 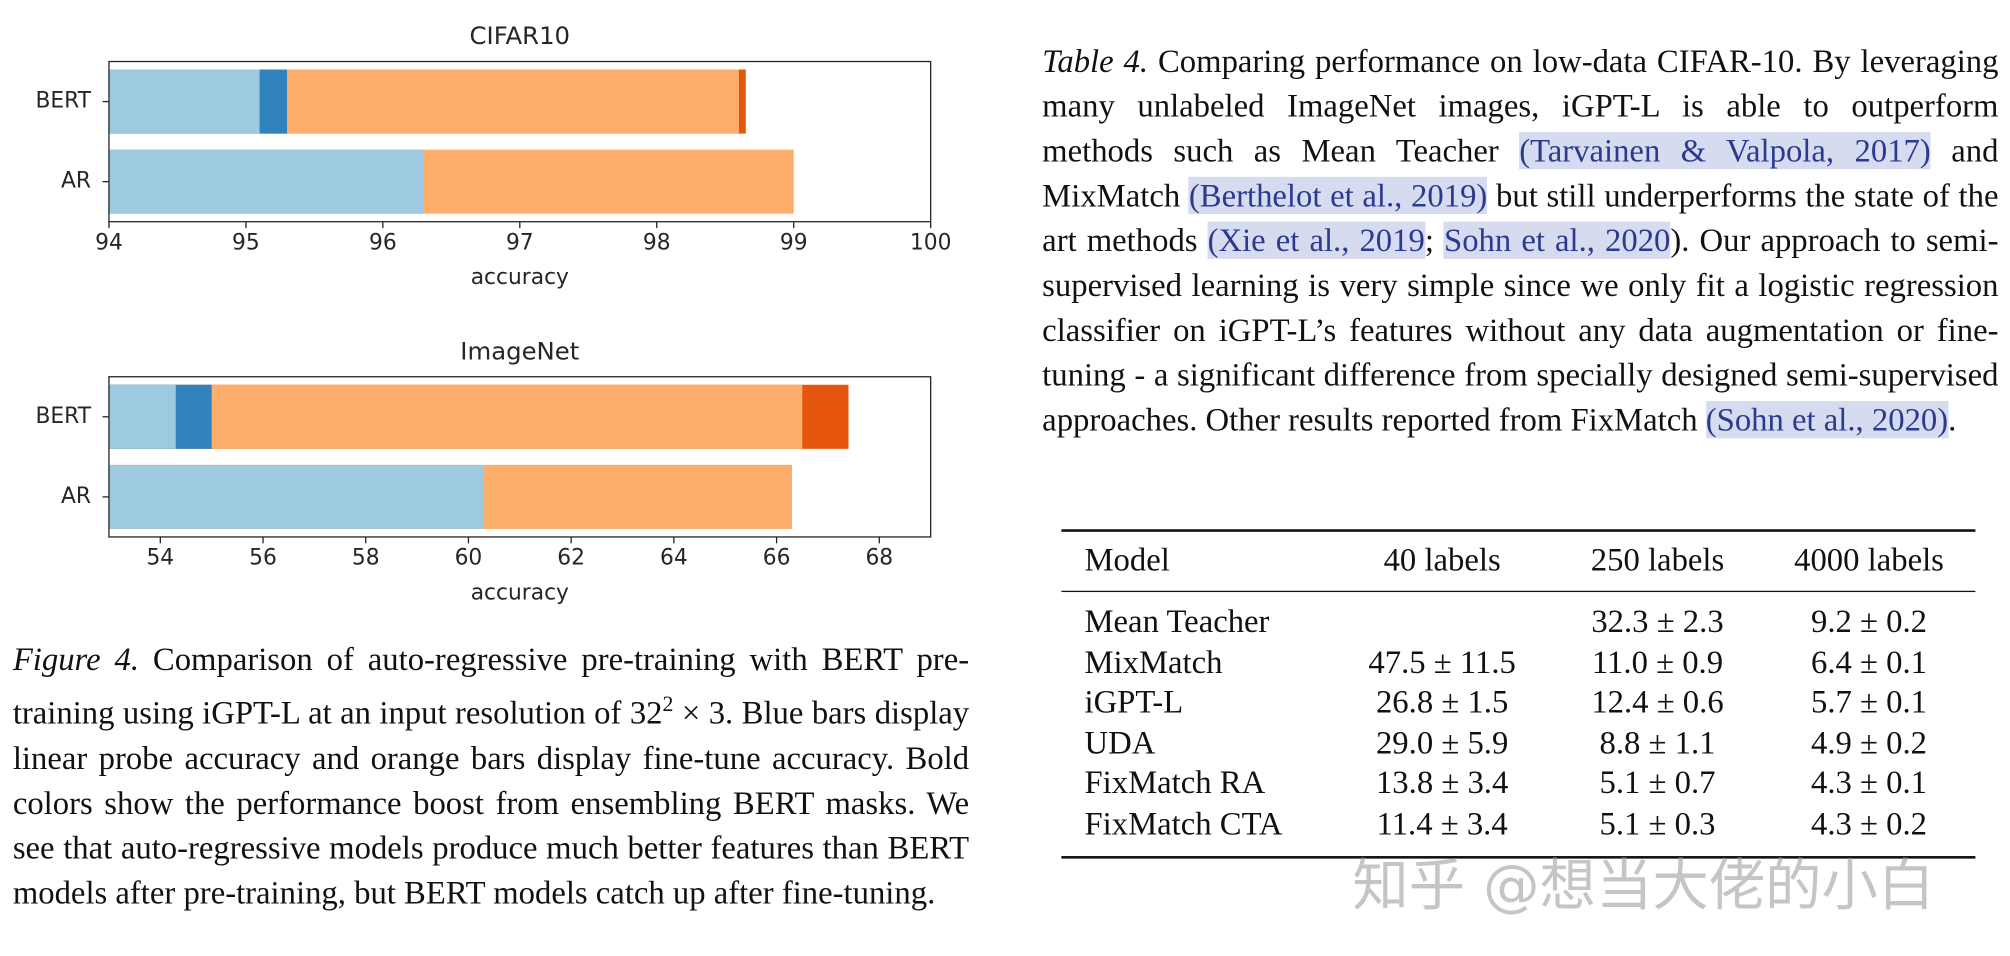 What do you see at coordinates (571, 558) in the screenshot?
I see `x-tick-label: 62` at bounding box center [571, 558].